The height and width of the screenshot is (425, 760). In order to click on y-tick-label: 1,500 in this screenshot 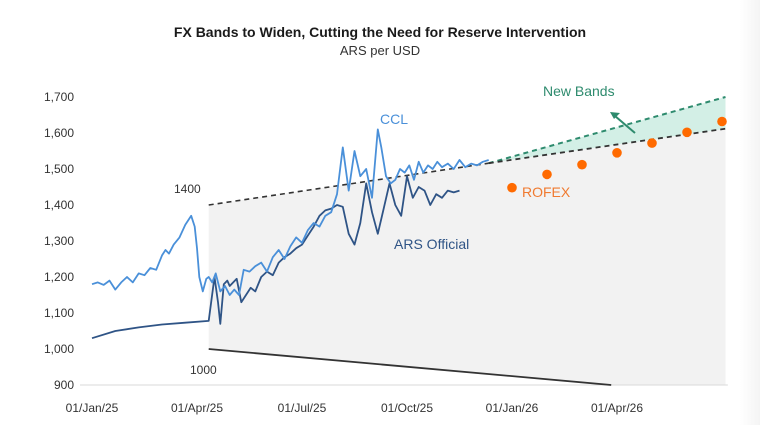, I will do `click(59, 169)`.